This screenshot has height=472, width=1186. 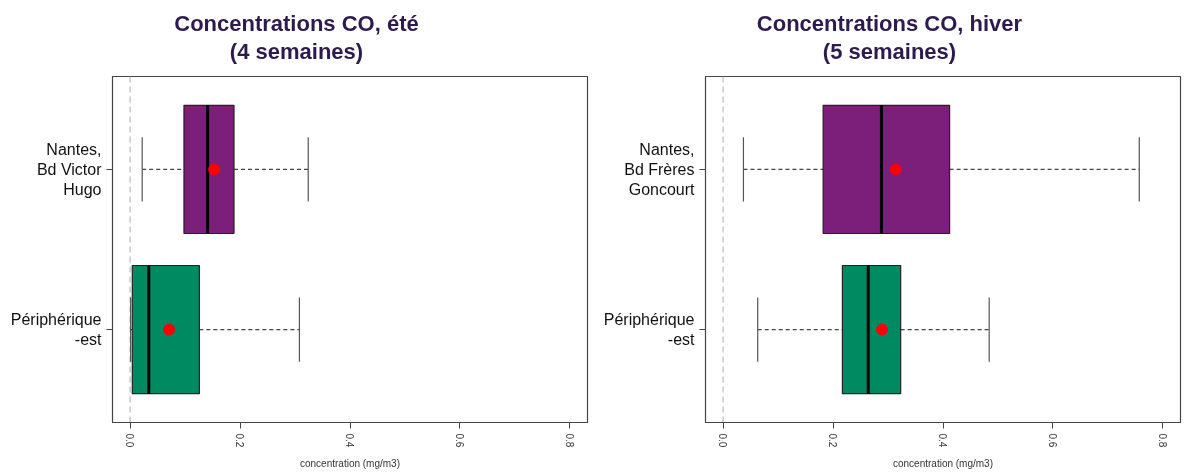 I want to click on y-tick-label: Nantes, Bd Victor Hugo, so click(x=69, y=169).